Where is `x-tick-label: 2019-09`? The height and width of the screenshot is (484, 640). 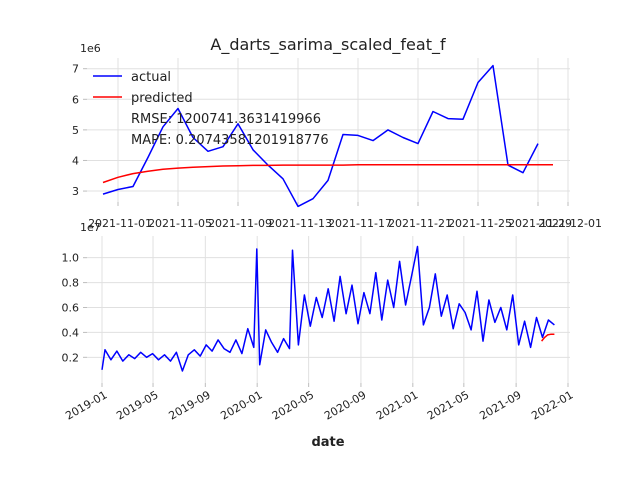
x-tick-label: 2019-09 is located at coordinates (190, 405).